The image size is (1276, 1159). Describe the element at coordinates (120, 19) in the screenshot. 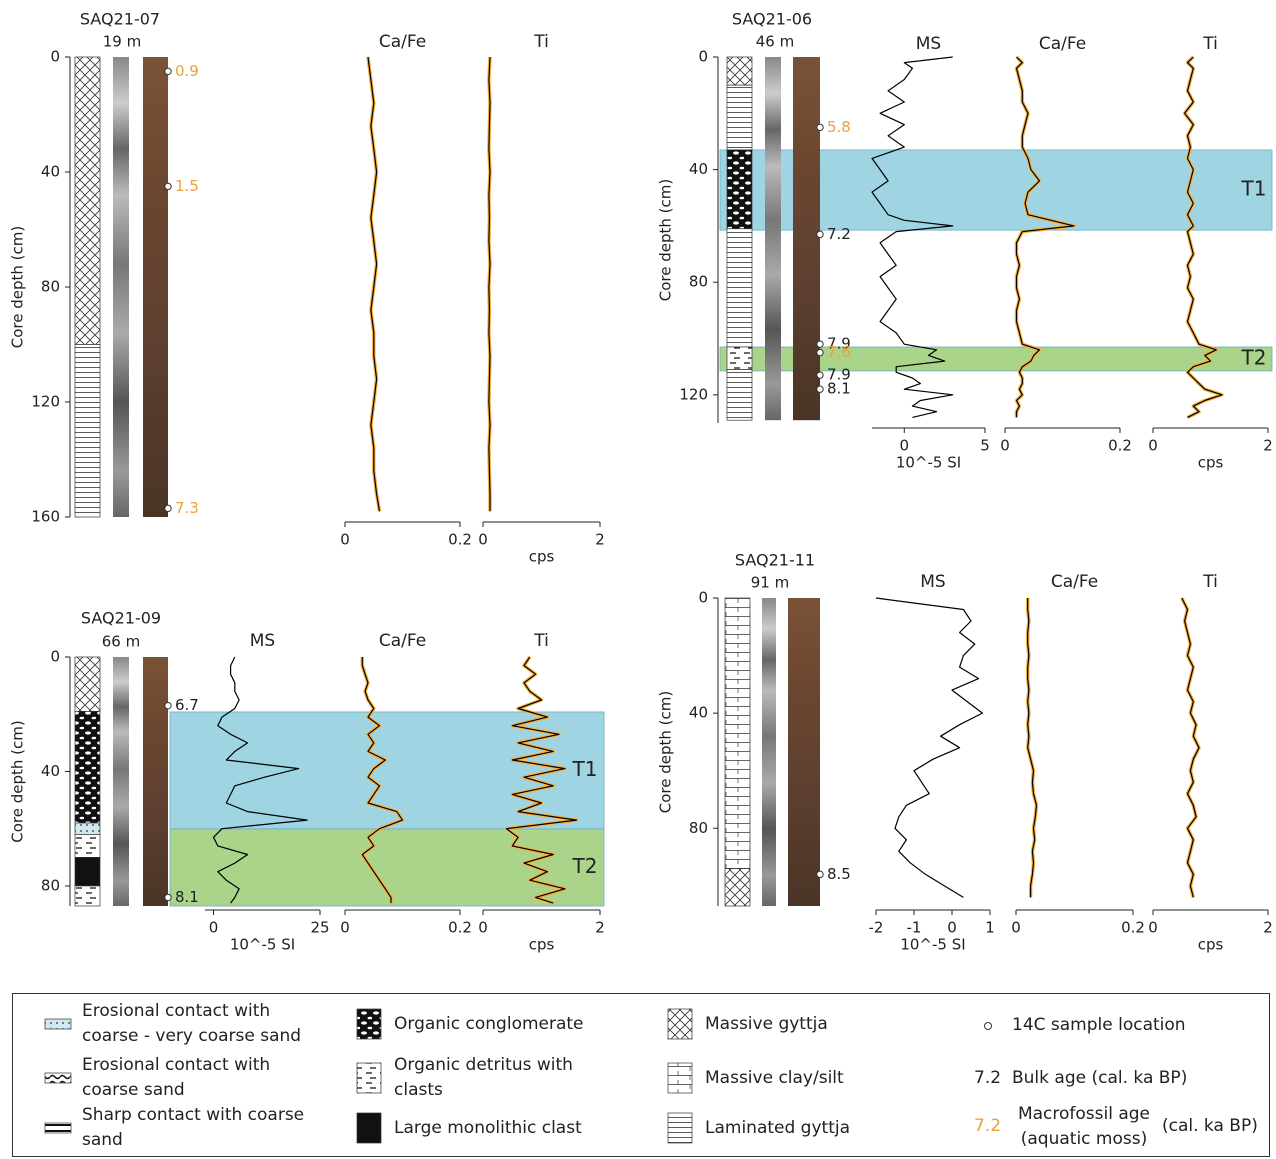

I see `core-title: SAQ21-07` at that location.